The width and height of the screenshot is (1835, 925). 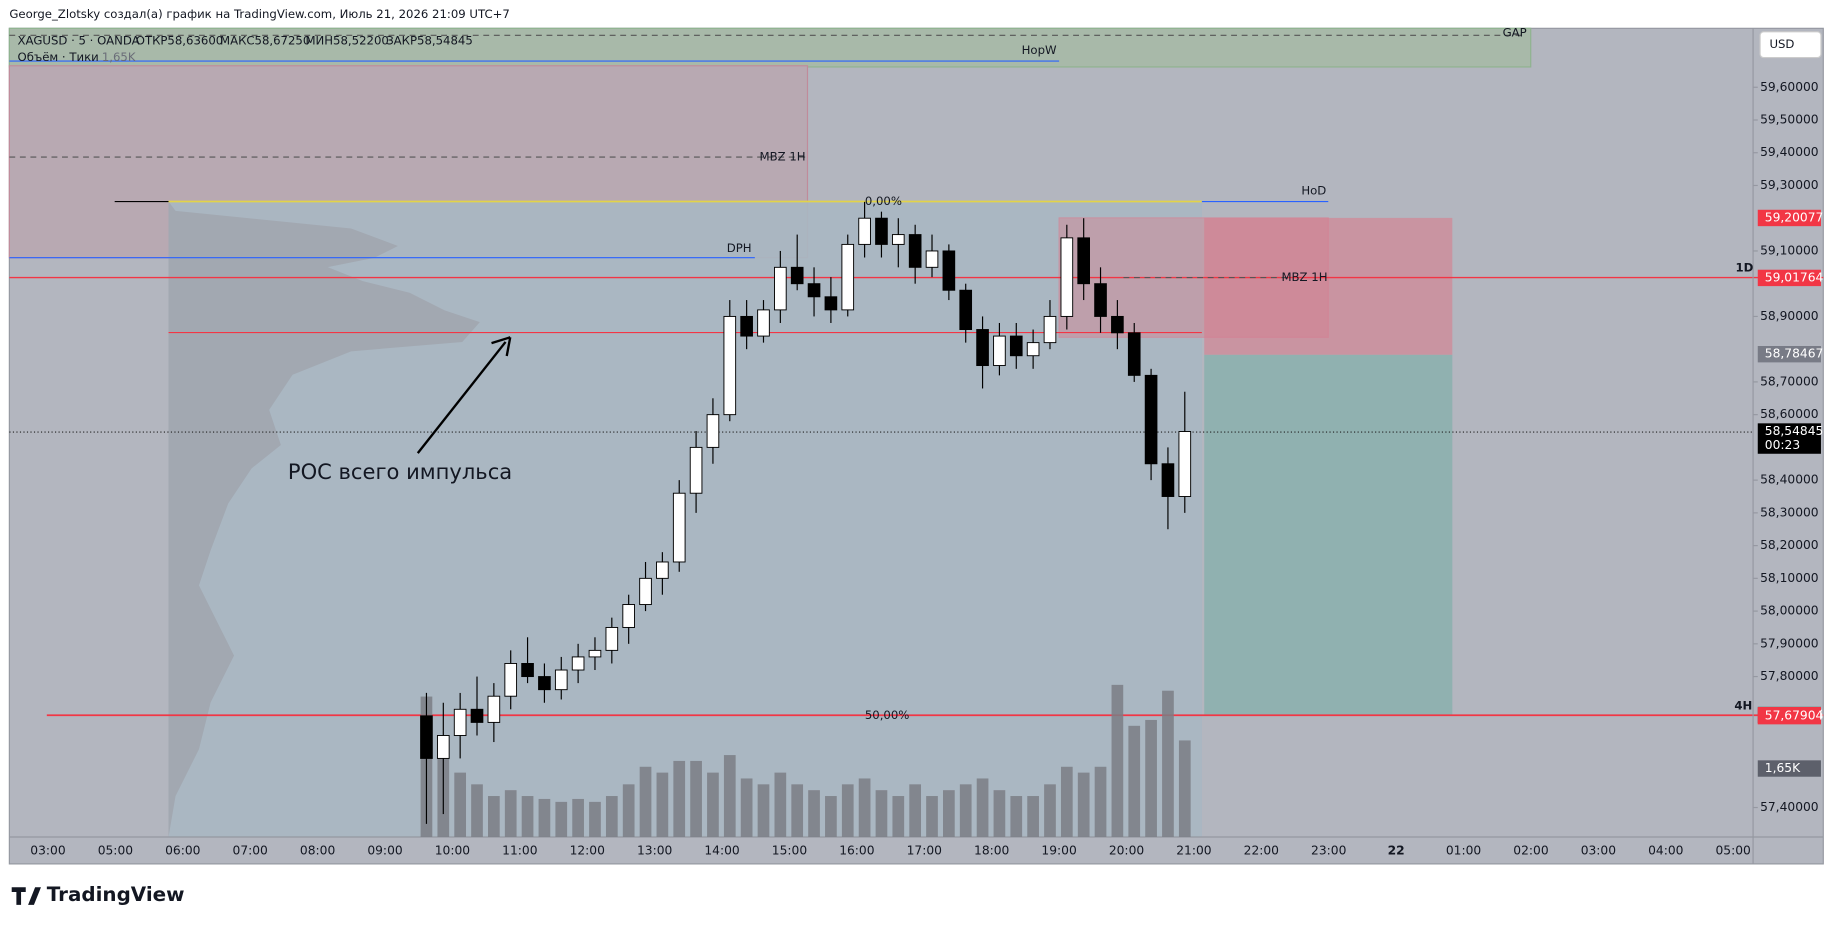 I want to click on x-tick-label: 03:00, so click(x=47, y=851).